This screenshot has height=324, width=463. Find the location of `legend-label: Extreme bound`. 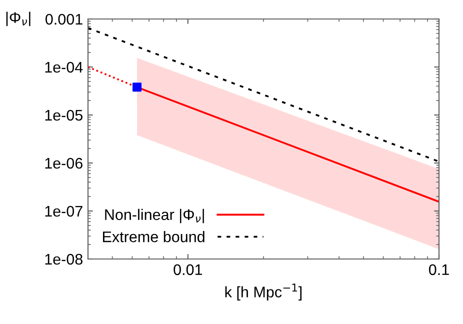

legend-label: Extreme bound is located at coordinates (153, 236).